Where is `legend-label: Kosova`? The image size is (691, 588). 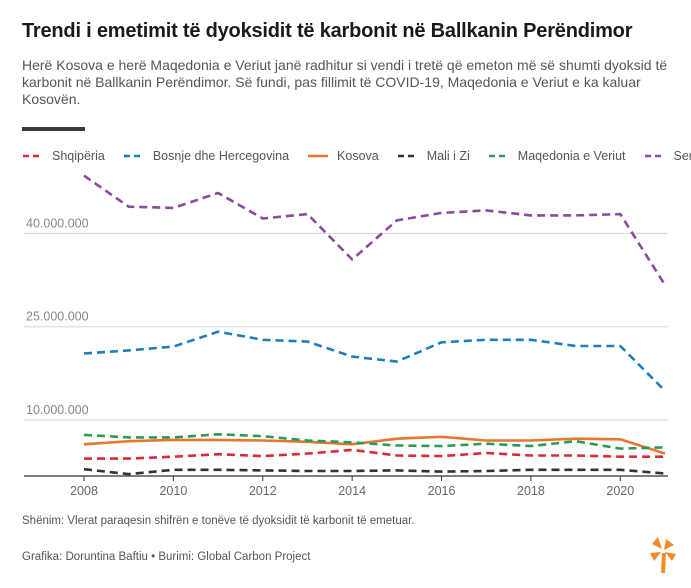
legend-label: Kosova is located at coordinates (358, 156).